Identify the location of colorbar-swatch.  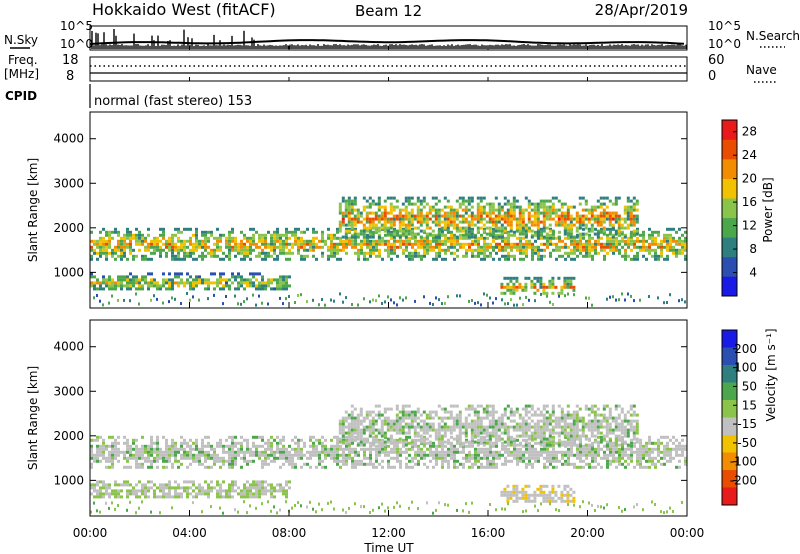
(729, 169).